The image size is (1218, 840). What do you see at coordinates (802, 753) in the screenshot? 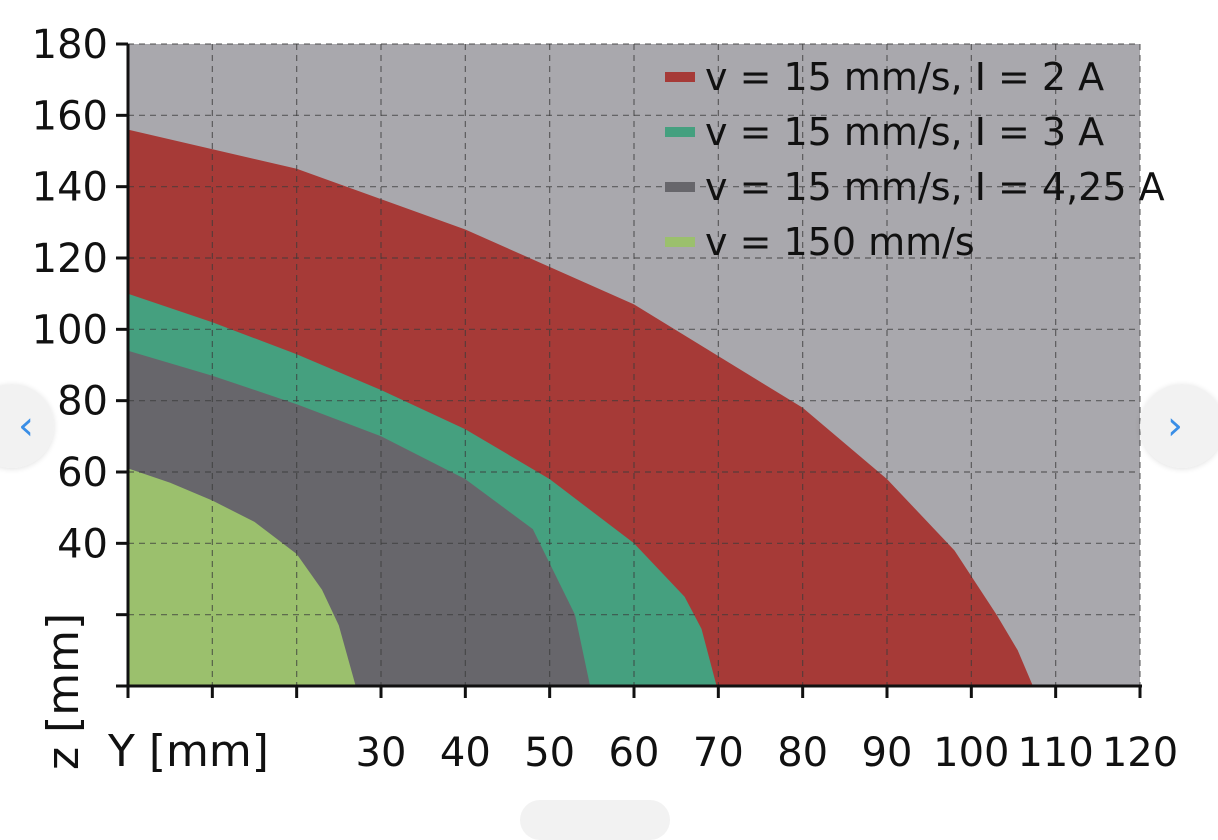
I see `x-tick-label-80: 80` at bounding box center [802, 753].